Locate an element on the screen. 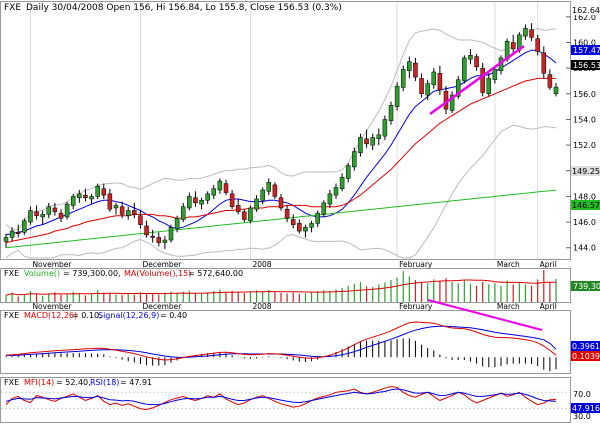 The width and height of the screenshot is (600, 428). rsi-label: RSI(18) is located at coordinates (104, 382).